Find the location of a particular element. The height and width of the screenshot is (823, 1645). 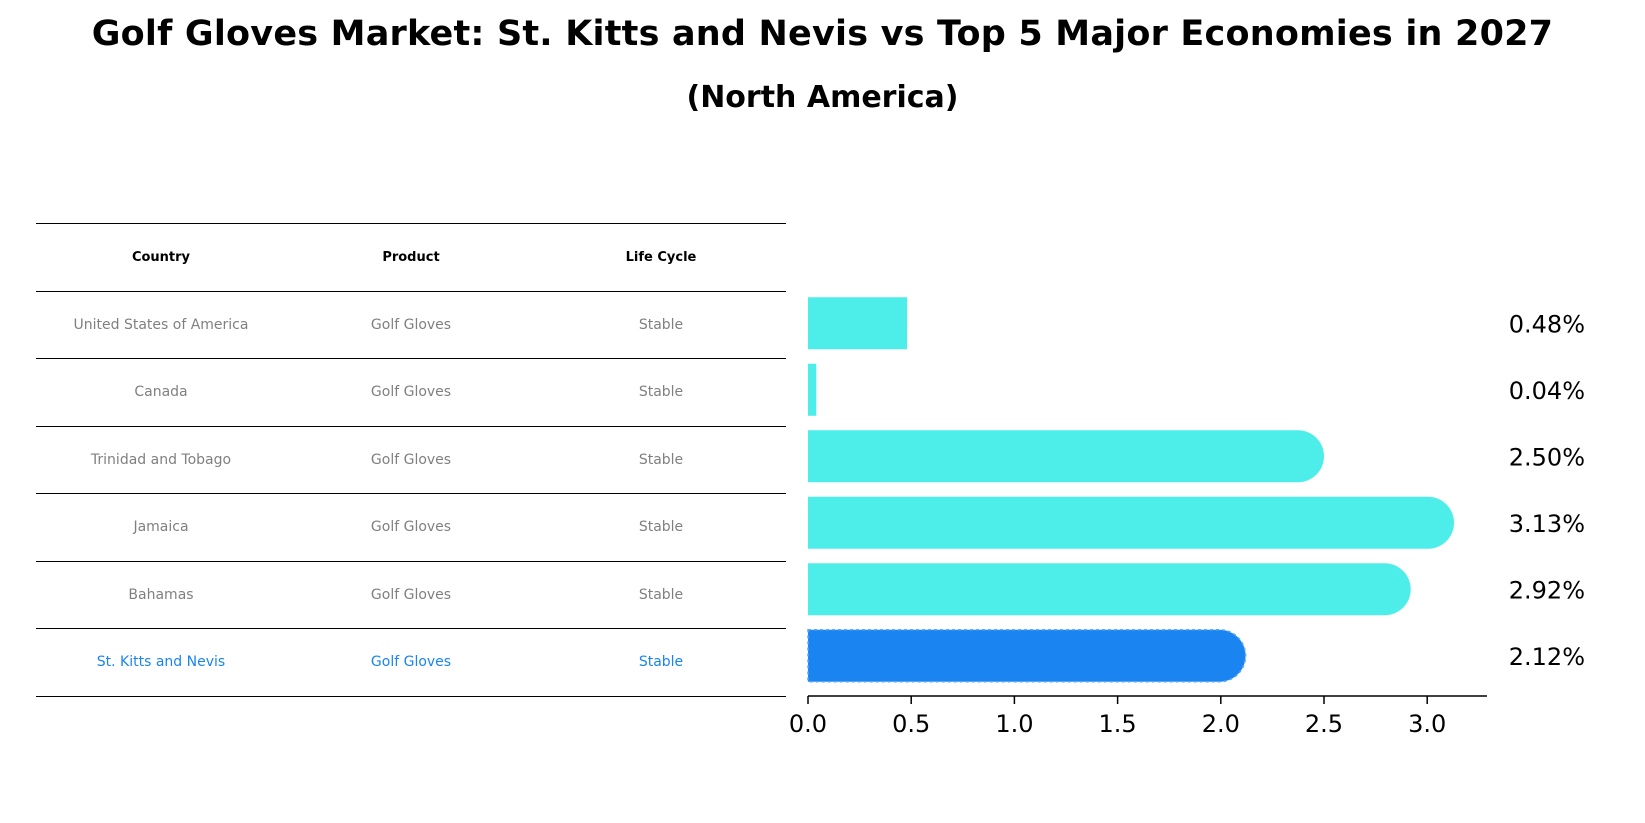

table-row: Trinidad and Tobago Golf Gloves Stable is located at coordinates (411, 459).